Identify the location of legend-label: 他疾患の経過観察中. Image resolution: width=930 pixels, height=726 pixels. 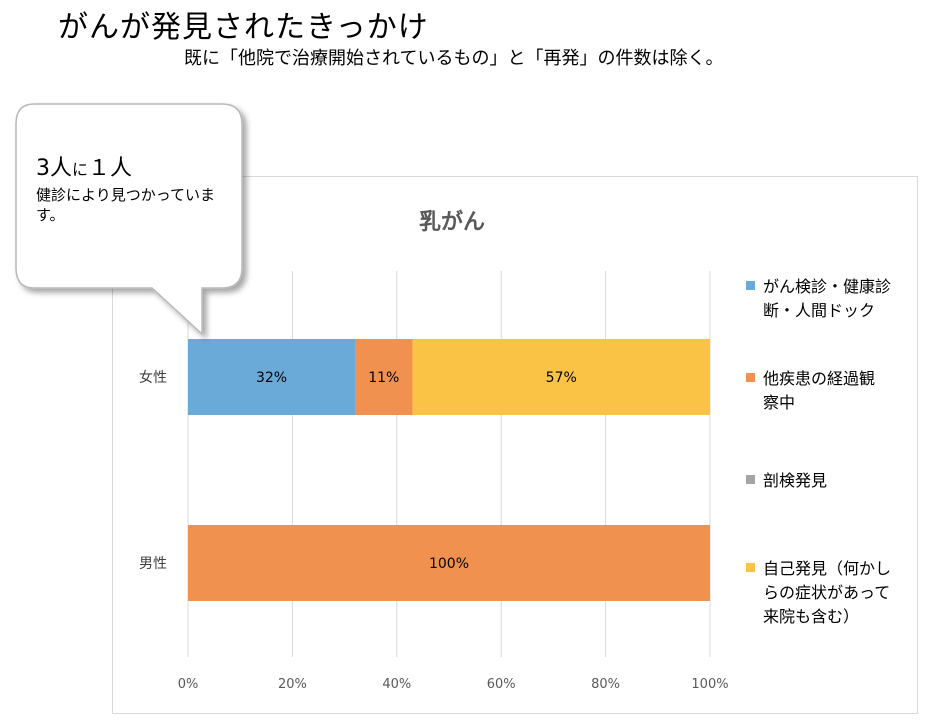
(819, 390).